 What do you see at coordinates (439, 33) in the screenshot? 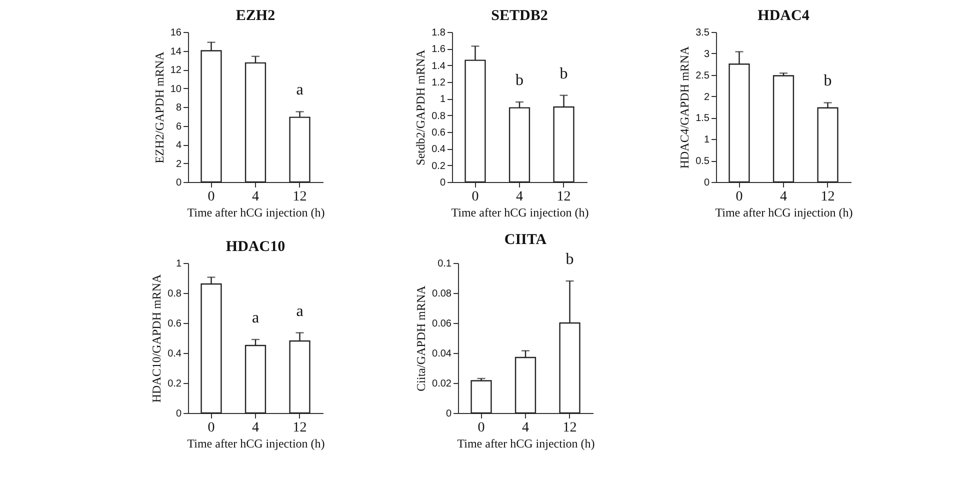
I see `y-tick-label: 1.8` at bounding box center [439, 33].